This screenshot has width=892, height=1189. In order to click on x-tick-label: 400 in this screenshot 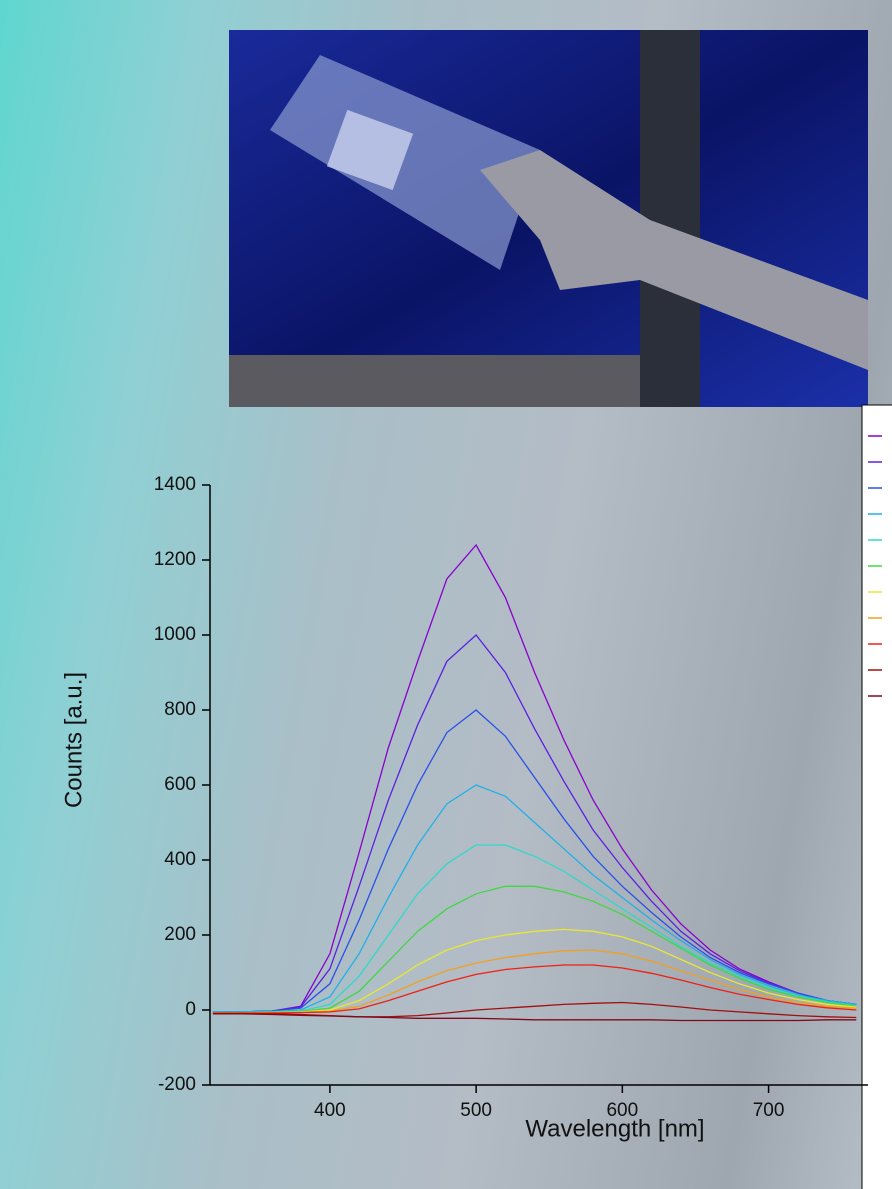, I will do `click(330, 1110)`.